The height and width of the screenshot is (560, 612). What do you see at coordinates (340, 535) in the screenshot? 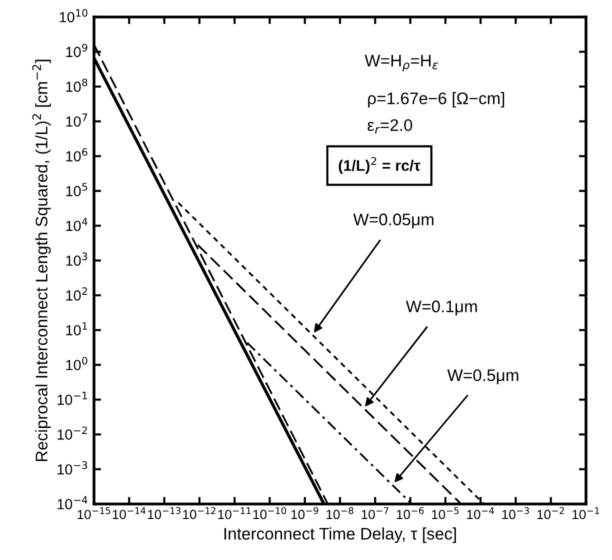
I see `x-axis-title: Interconnect Time Delay, τ [sec]` at bounding box center [340, 535].